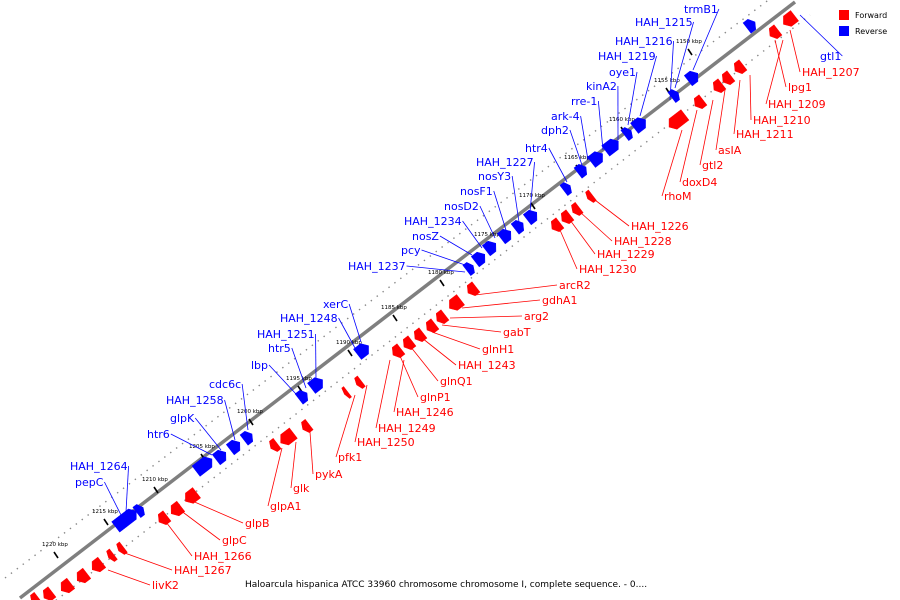 This screenshot has height=600, width=900. Describe the element at coordinates (461, 206) in the screenshot. I see `reverse-gene-label: nosD2` at that location.